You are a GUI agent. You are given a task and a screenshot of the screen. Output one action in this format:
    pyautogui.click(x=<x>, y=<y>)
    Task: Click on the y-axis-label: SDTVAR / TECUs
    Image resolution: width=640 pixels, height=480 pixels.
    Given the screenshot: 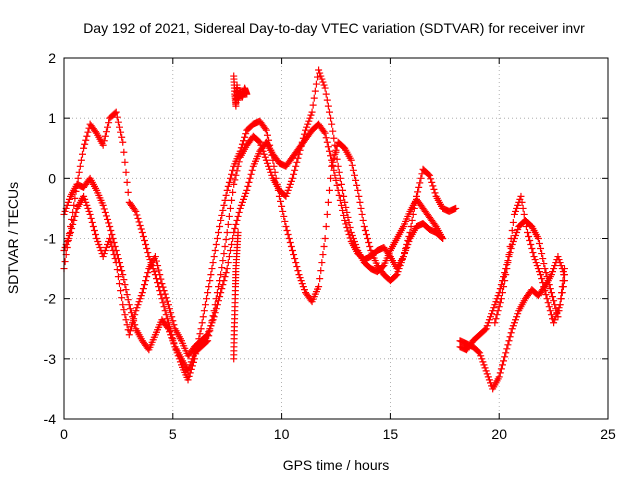 What is the action you would take?
    pyautogui.click(x=13, y=238)
    